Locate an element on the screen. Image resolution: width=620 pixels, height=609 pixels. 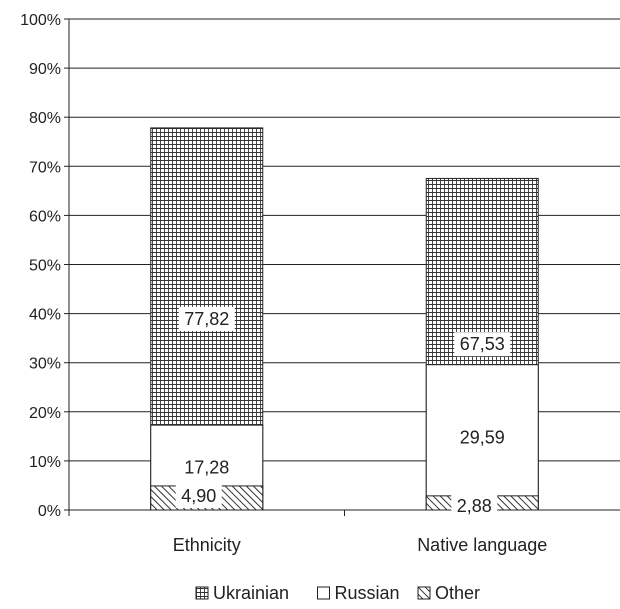
legend-label-russian: Russian is located at coordinates (367, 593).